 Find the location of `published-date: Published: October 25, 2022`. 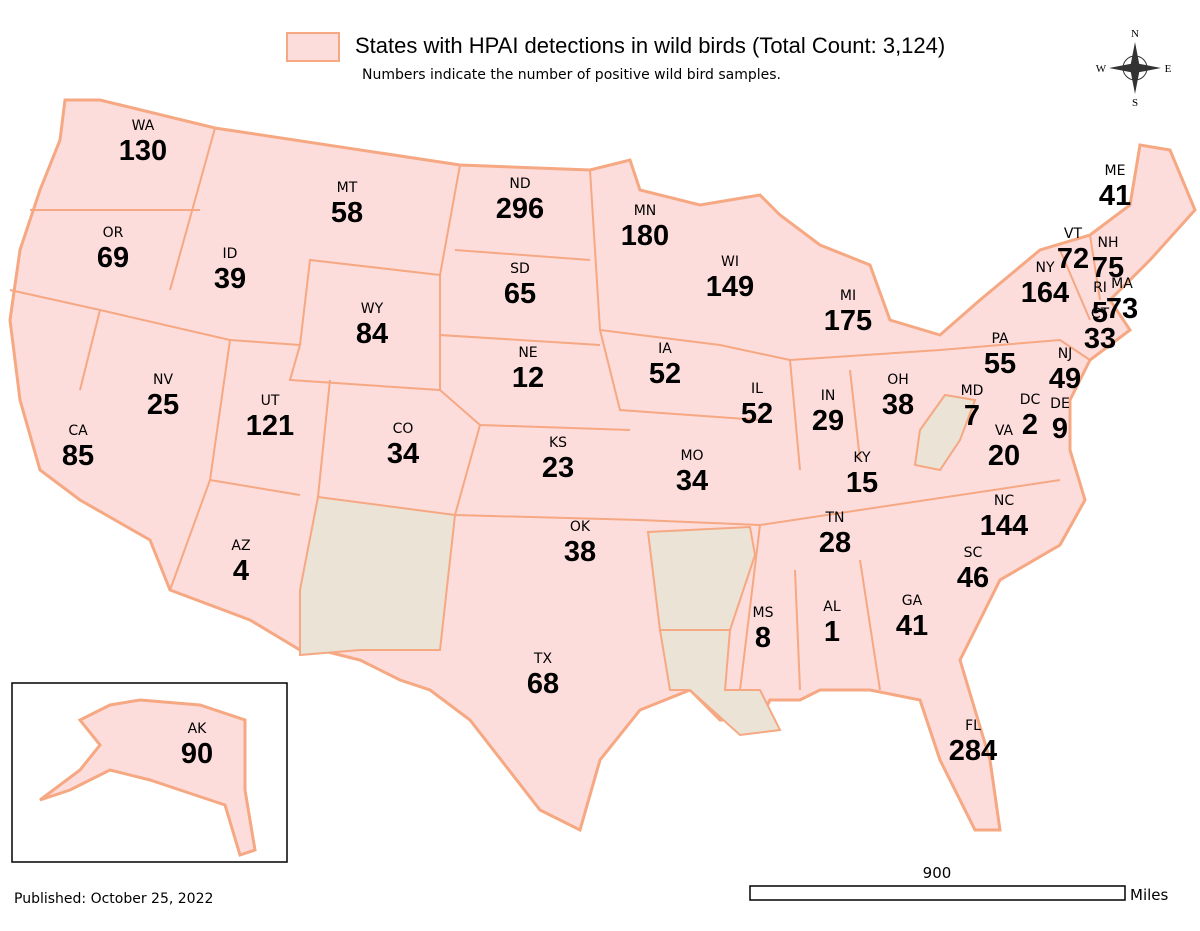

published-date: Published: October 25, 2022 is located at coordinates (113, 899).